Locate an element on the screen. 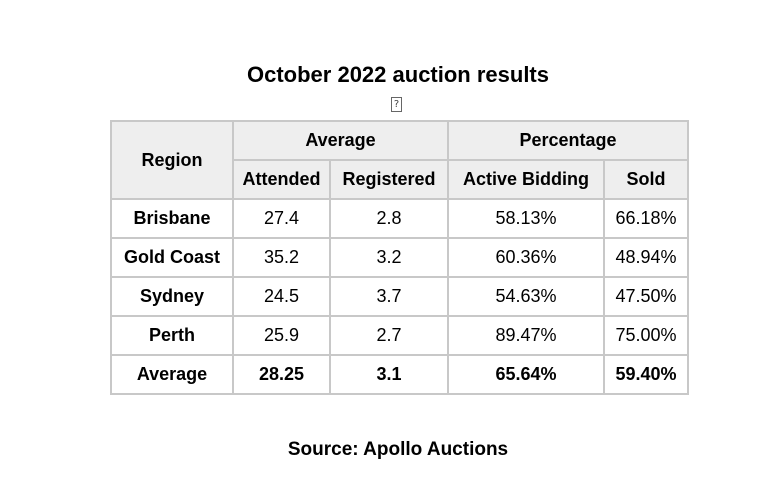 This screenshot has height=500, width=780. registered-cell: 3.2 is located at coordinates (389, 257).